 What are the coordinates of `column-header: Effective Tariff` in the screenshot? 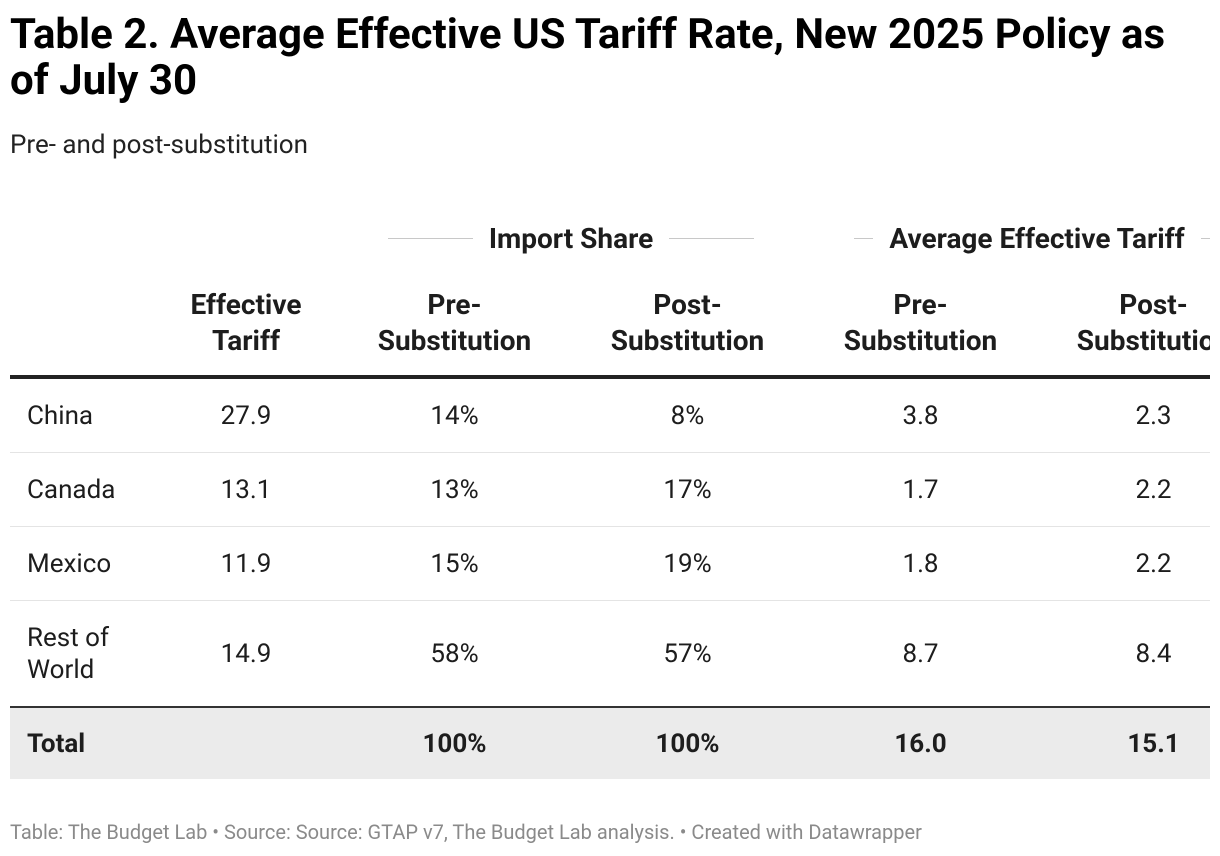 It's located at (246, 325).